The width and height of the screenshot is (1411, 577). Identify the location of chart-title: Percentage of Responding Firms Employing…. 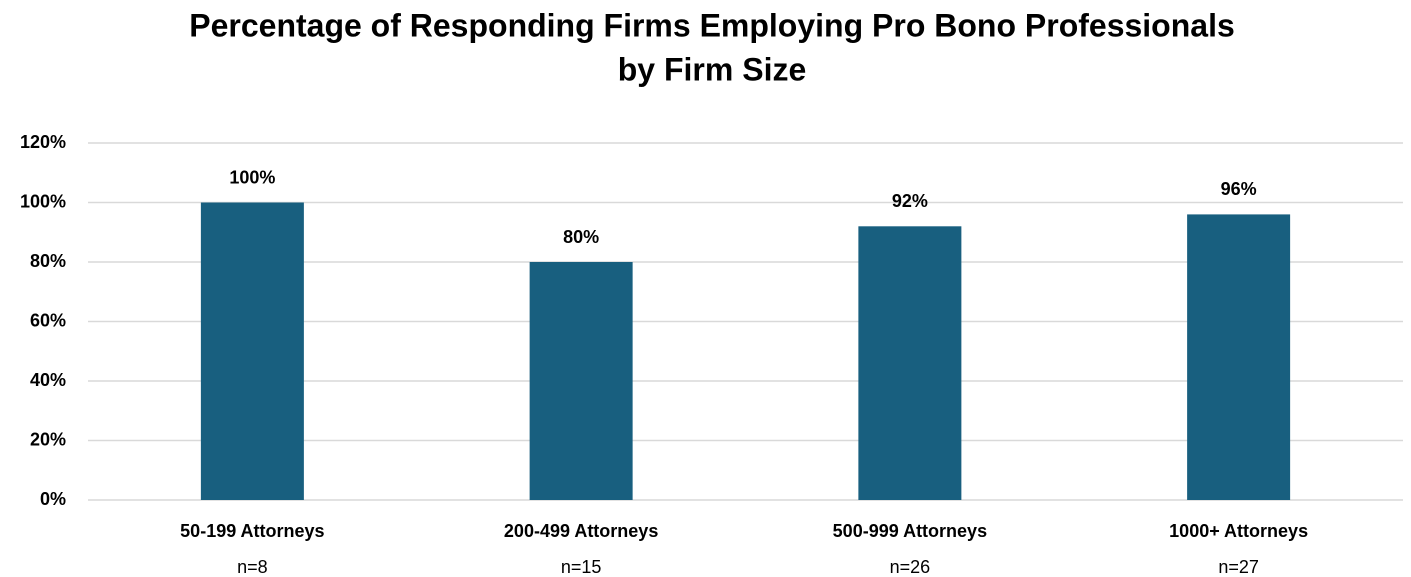
(712, 25).